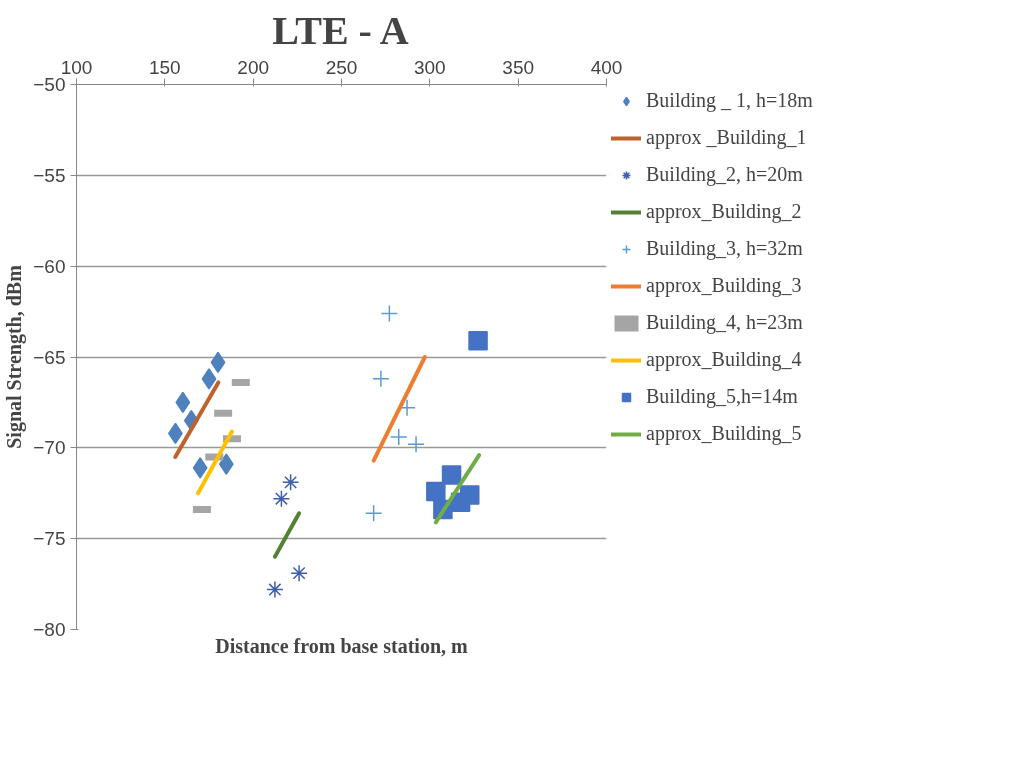 The width and height of the screenshot is (1026, 758). I want to click on y-tick-label: −75, so click(49, 539).